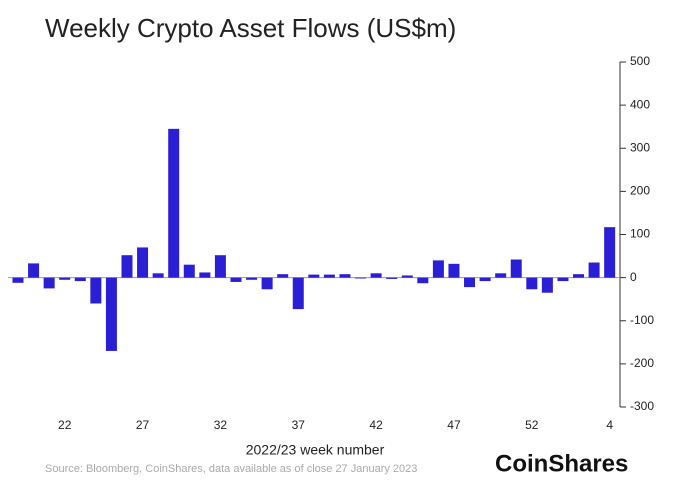  I want to click on x-tick-label: 4, so click(609, 425).